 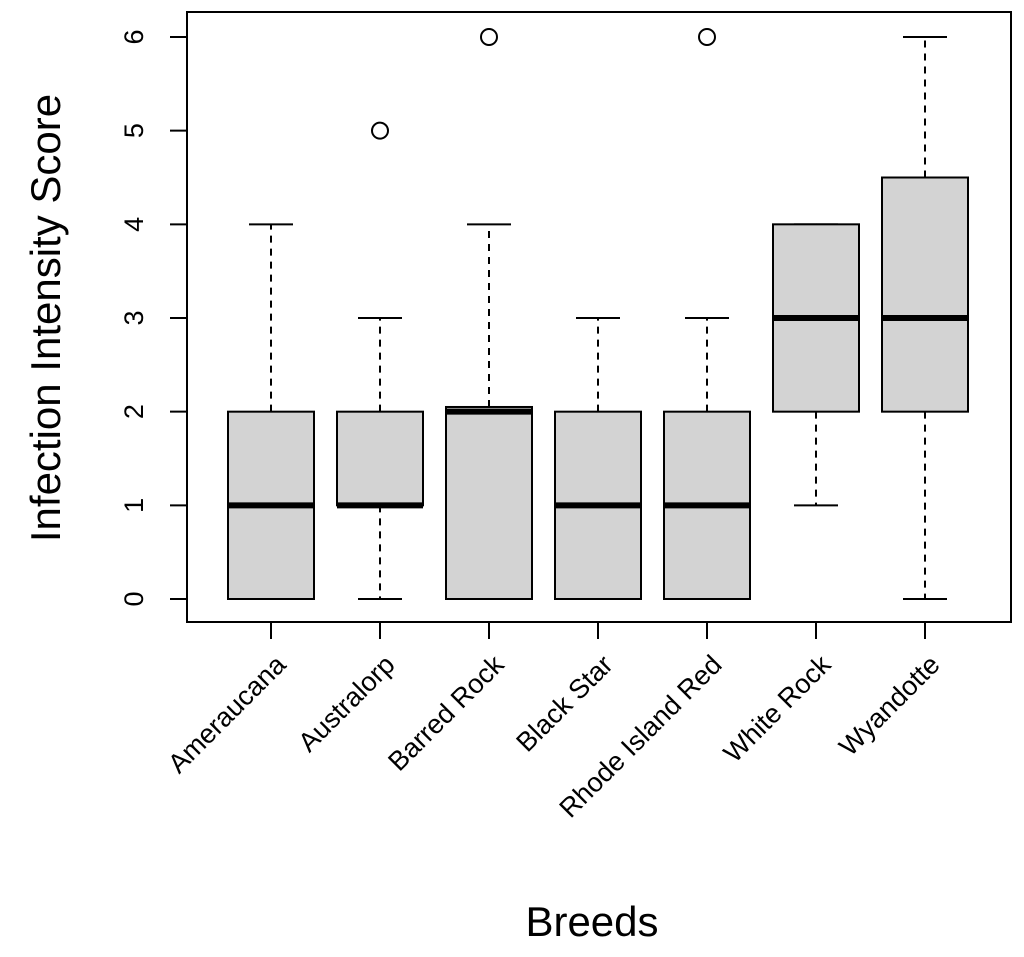 I want to click on x-tick-label: Wyandotte, so click(x=889, y=705).